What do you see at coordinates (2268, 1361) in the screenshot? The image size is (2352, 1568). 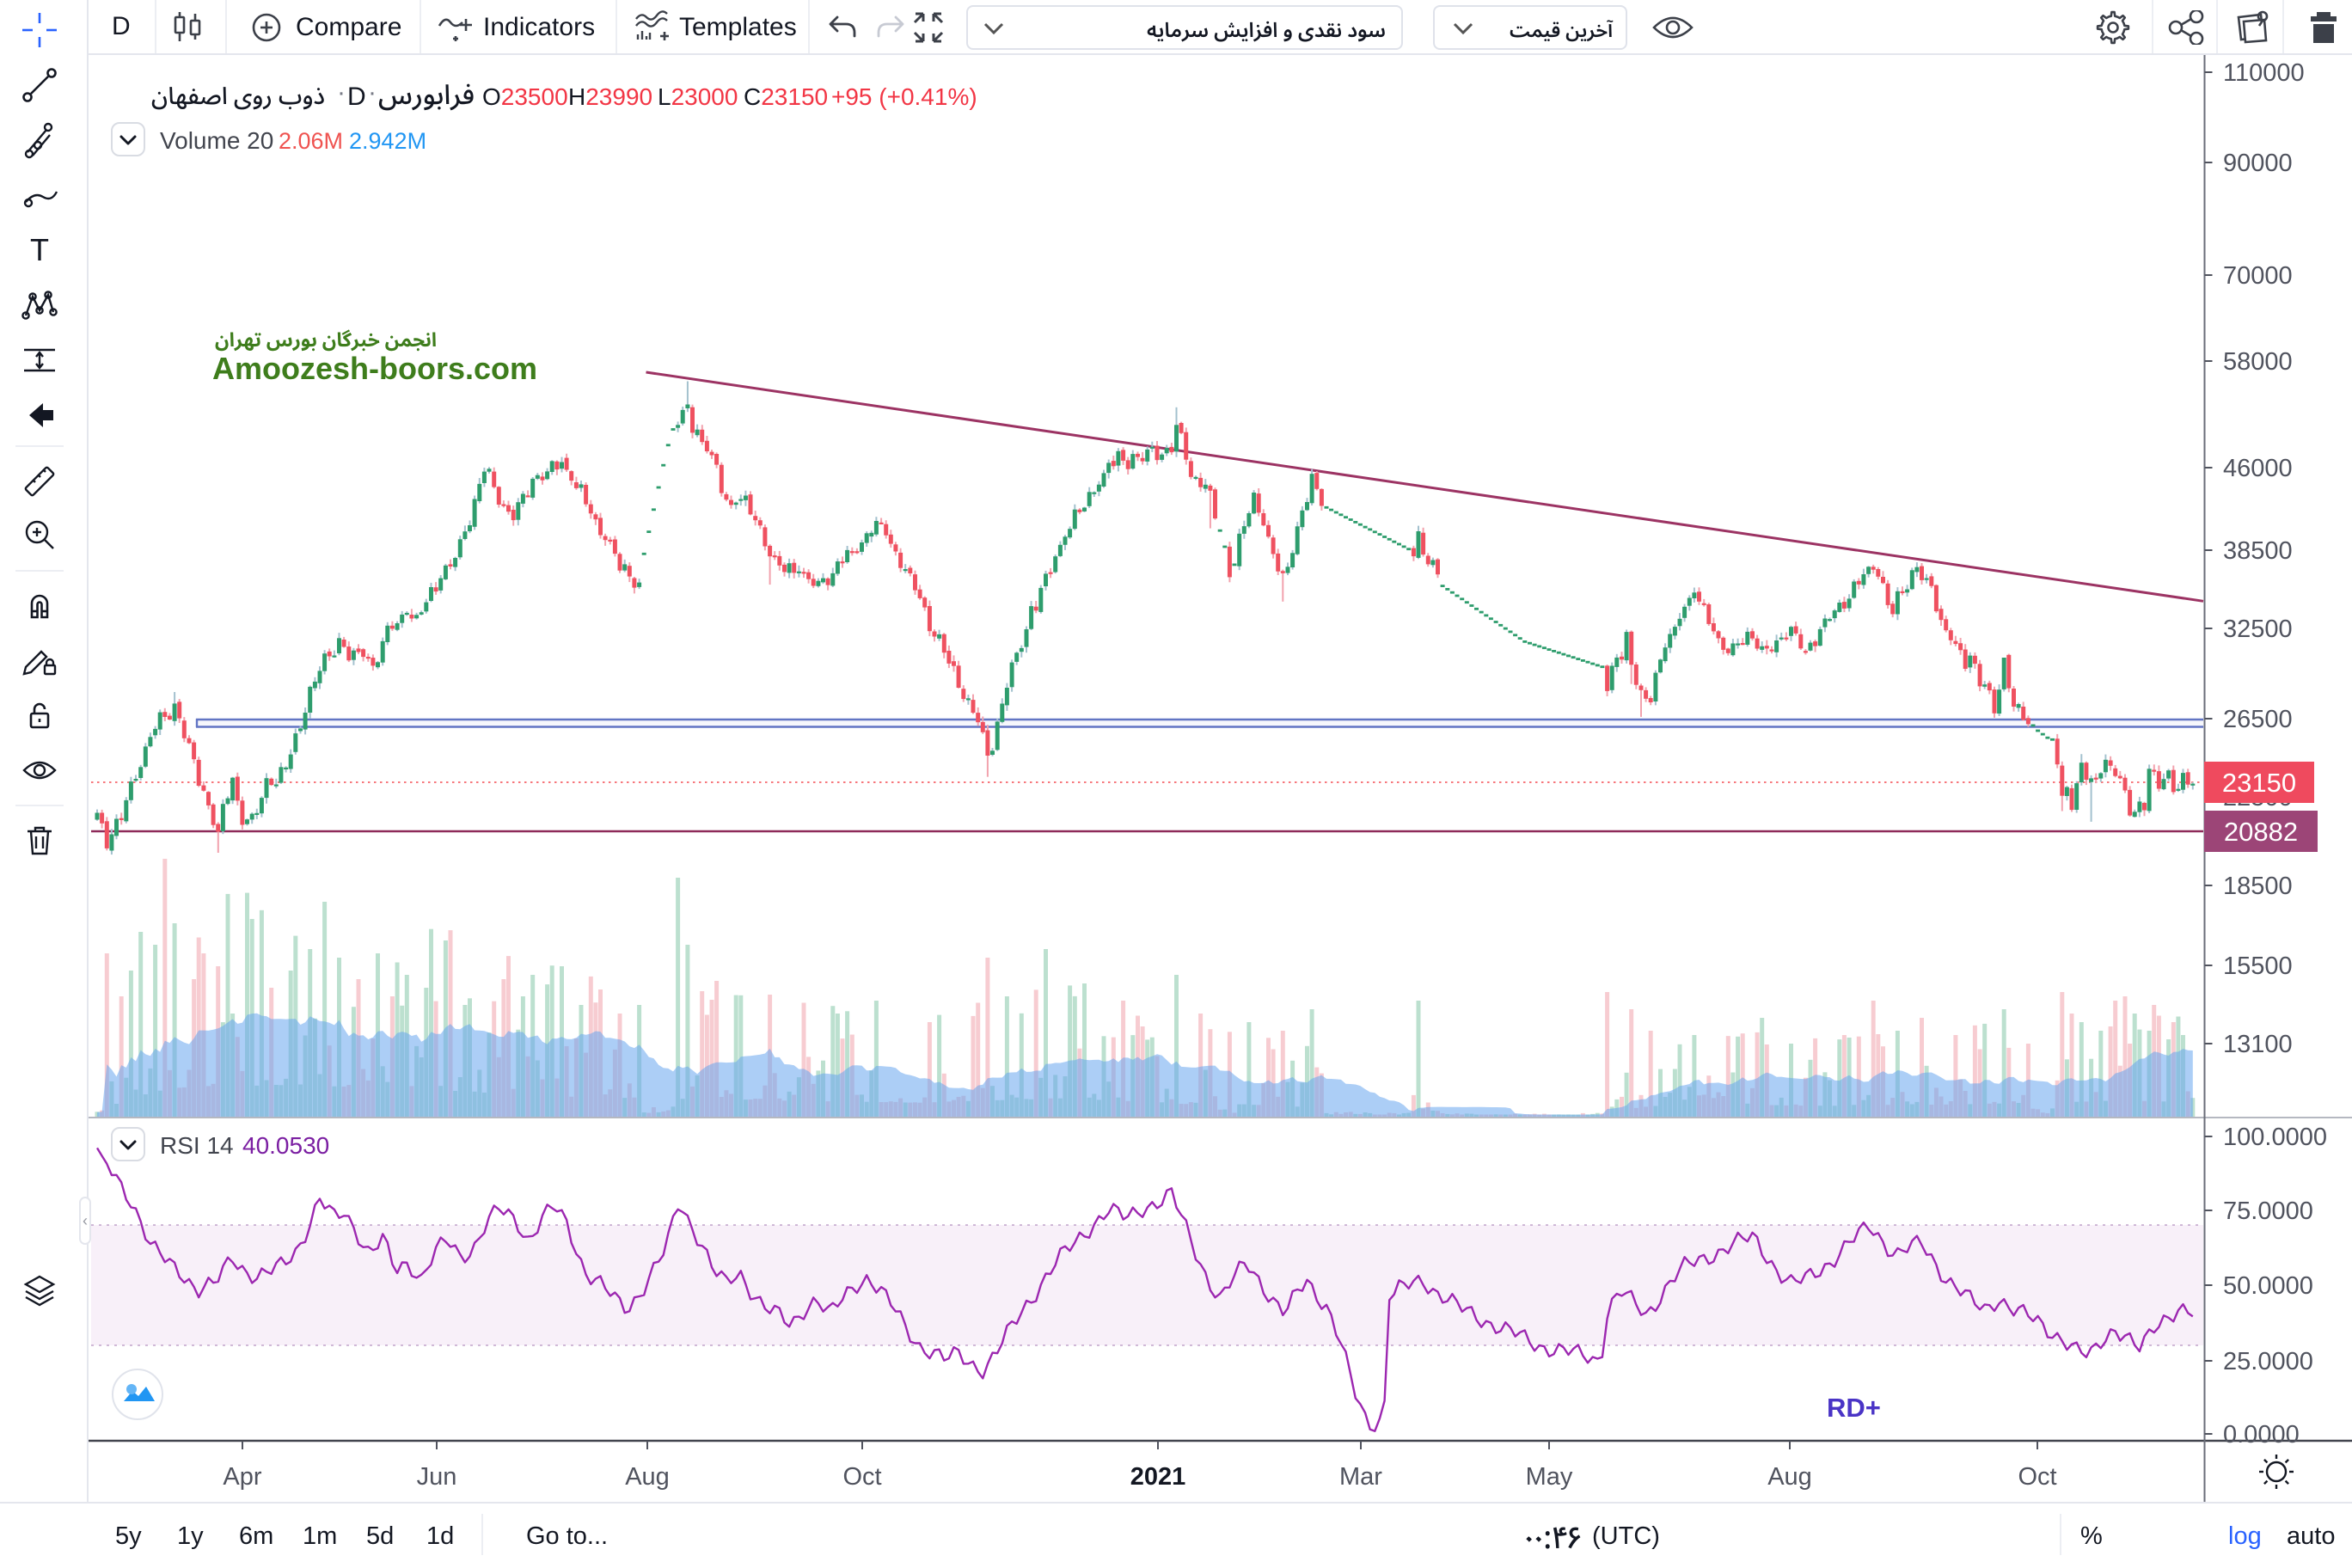 I see `svg-text: 25.0000` at bounding box center [2268, 1361].